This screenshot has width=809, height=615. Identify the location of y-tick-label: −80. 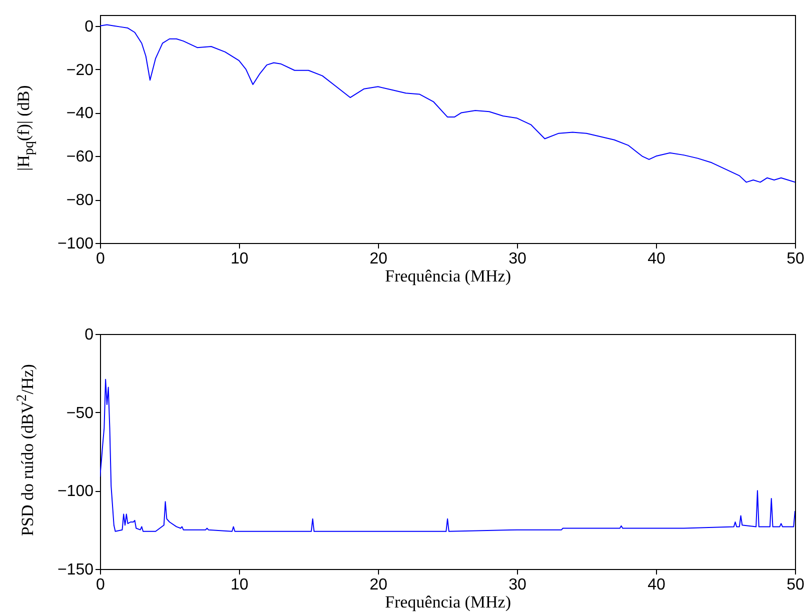
(80, 201).